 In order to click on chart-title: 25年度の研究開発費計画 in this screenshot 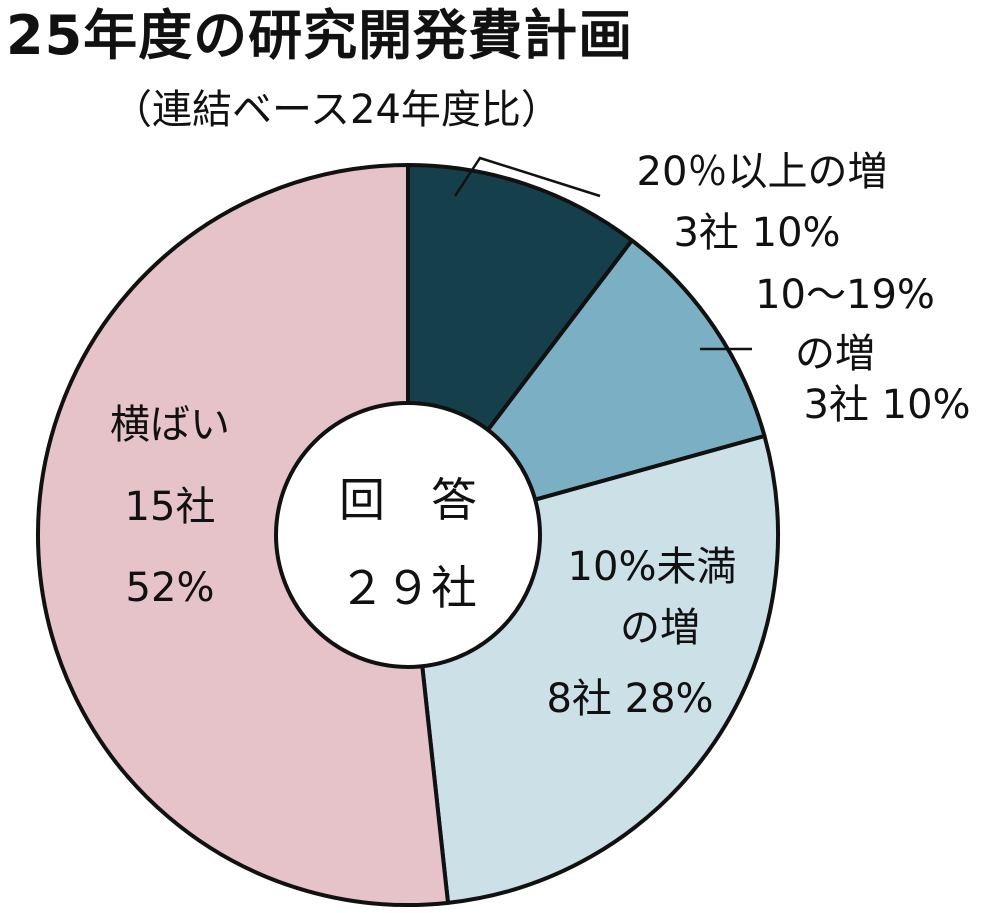, I will do `click(320, 35)`.